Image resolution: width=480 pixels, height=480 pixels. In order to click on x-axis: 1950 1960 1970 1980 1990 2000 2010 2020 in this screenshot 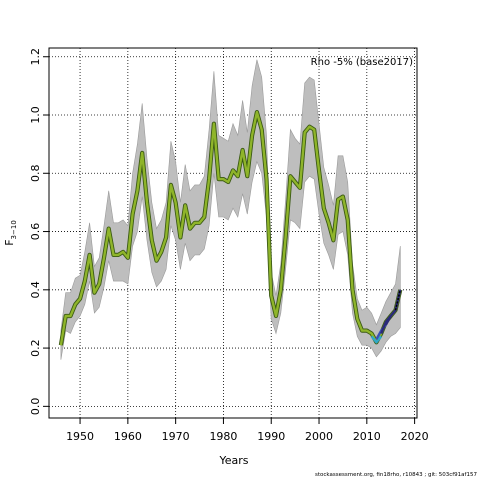, I will do `click(247, 430)`.